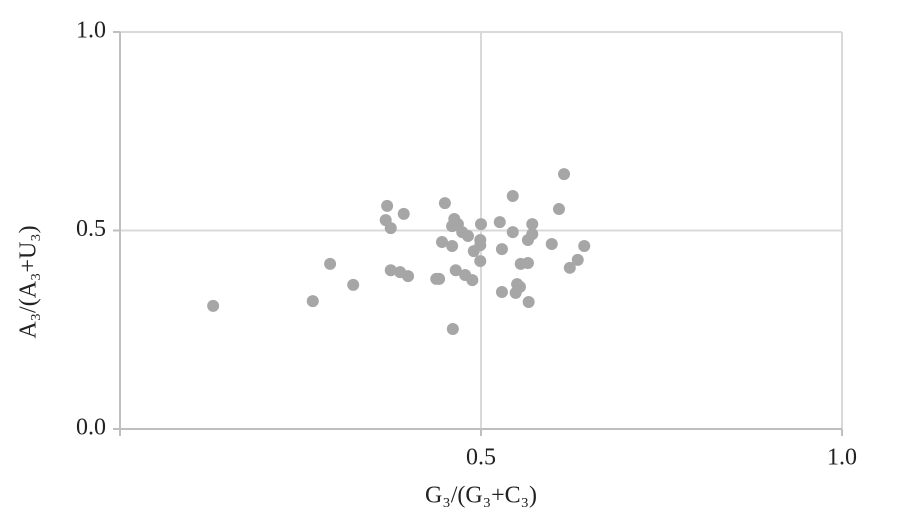  What do you see at coordinates (91, 31) in the screenshot?
I see `y-tick-label: 1.0` at bounding box center [91, 31].